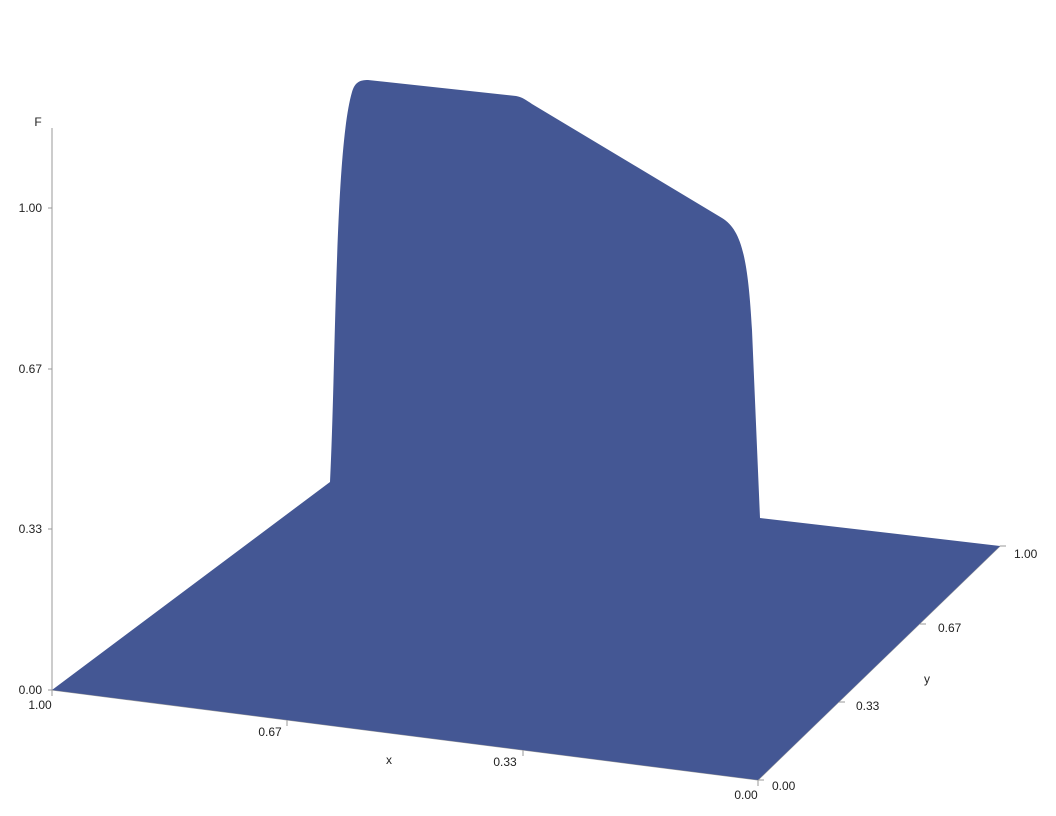  What do you see at coordinates (35, 406) in the screenshot?
I see `z-ticks: 0.00 0.33 0.67 1.00 F` at bounding box center [35, 406].